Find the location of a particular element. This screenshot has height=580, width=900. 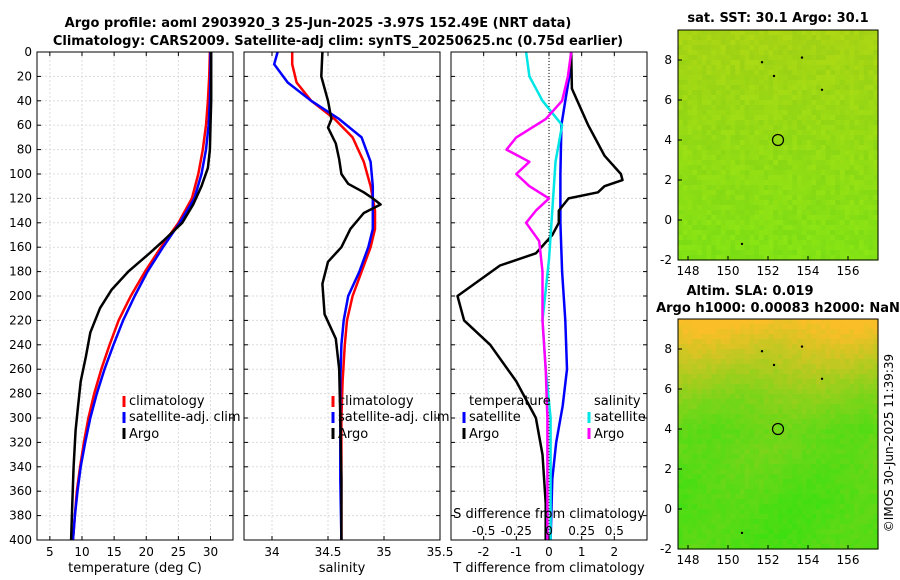

map-x-tick-label: 152 is located at coordinates (768, 560).